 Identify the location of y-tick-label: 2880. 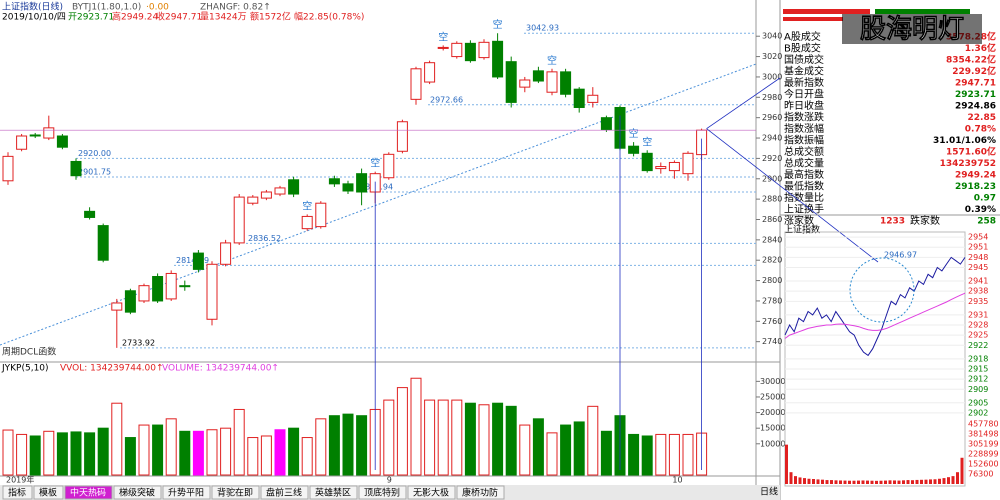
(772, 199).